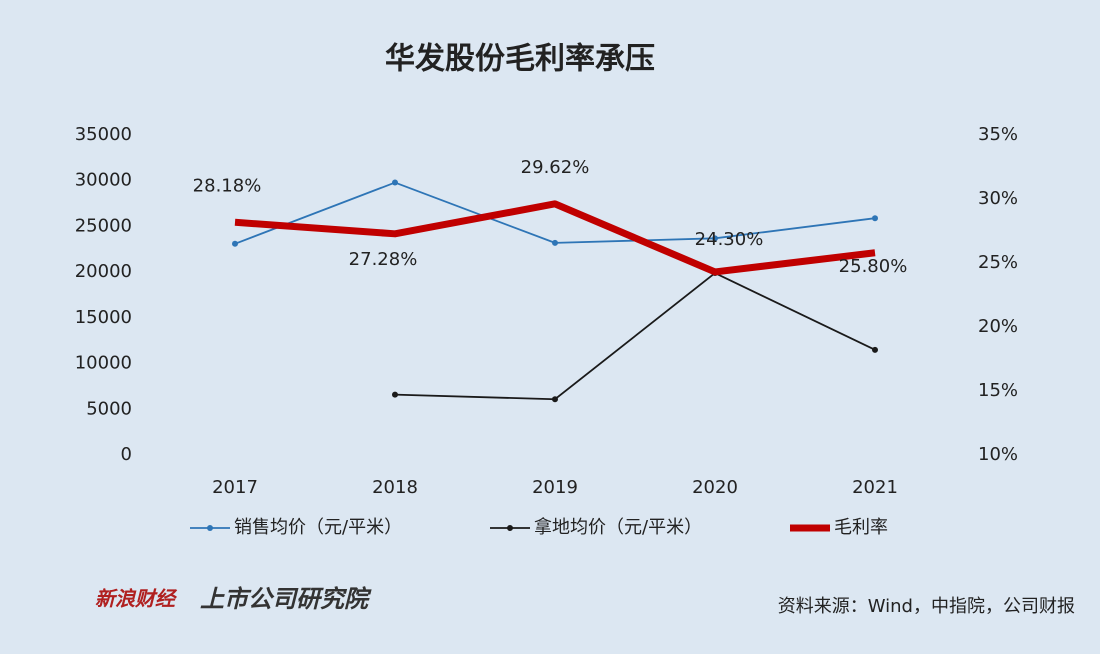 Image resolution: width=1100 pixels, height=654 pixels. I want to click on y-tick-label: 35000, so click(103, 134).